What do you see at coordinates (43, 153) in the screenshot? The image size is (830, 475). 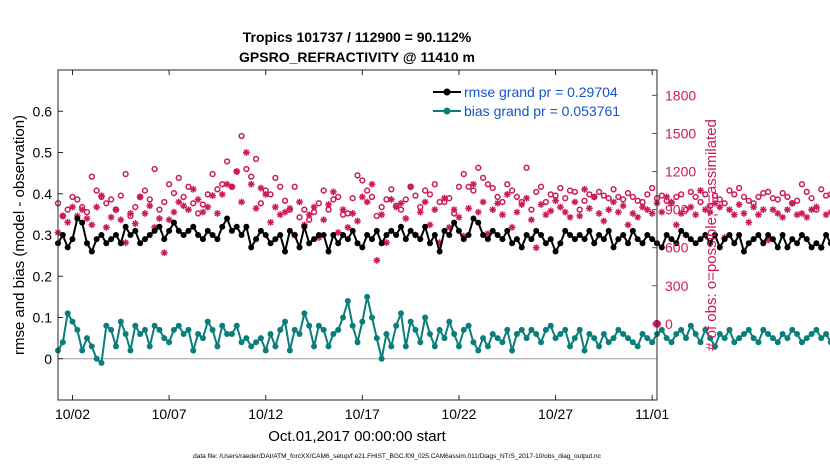 I see `y-left-tick-label: 0.5` at bounding box center [43, 153].